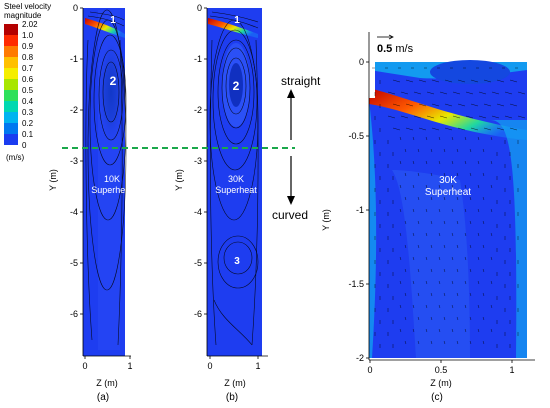  What do you see at coordinates (179, 180) in the screenshot?
I see `panel-b-y-label: Y (m)` at bounding box center [179, 180].